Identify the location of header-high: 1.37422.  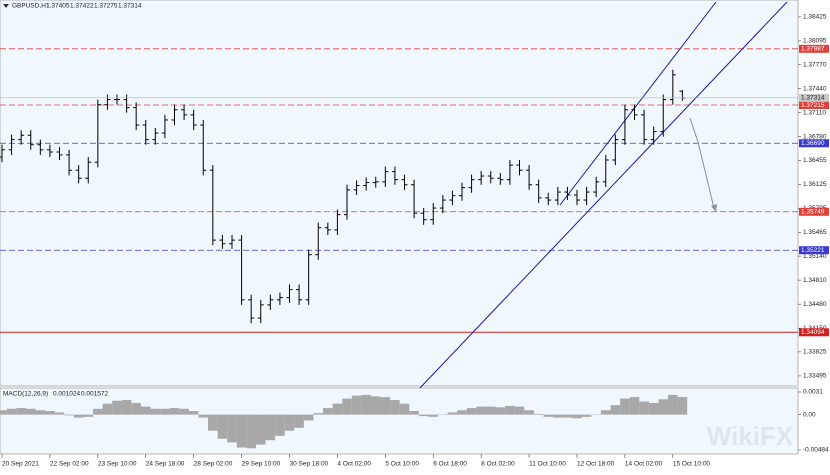
(82, 6).